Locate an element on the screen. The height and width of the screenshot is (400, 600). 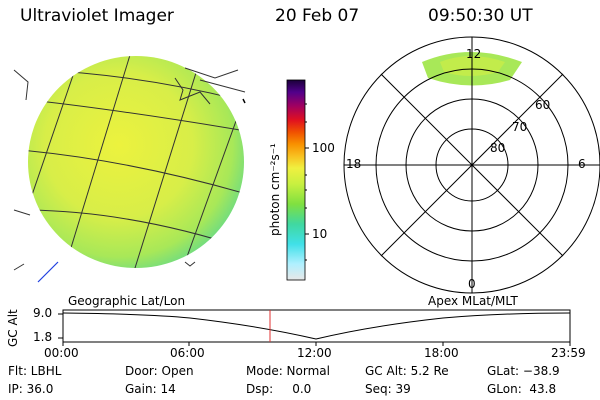
mlt-label-0: 0 is located at coordinates (472, 284).